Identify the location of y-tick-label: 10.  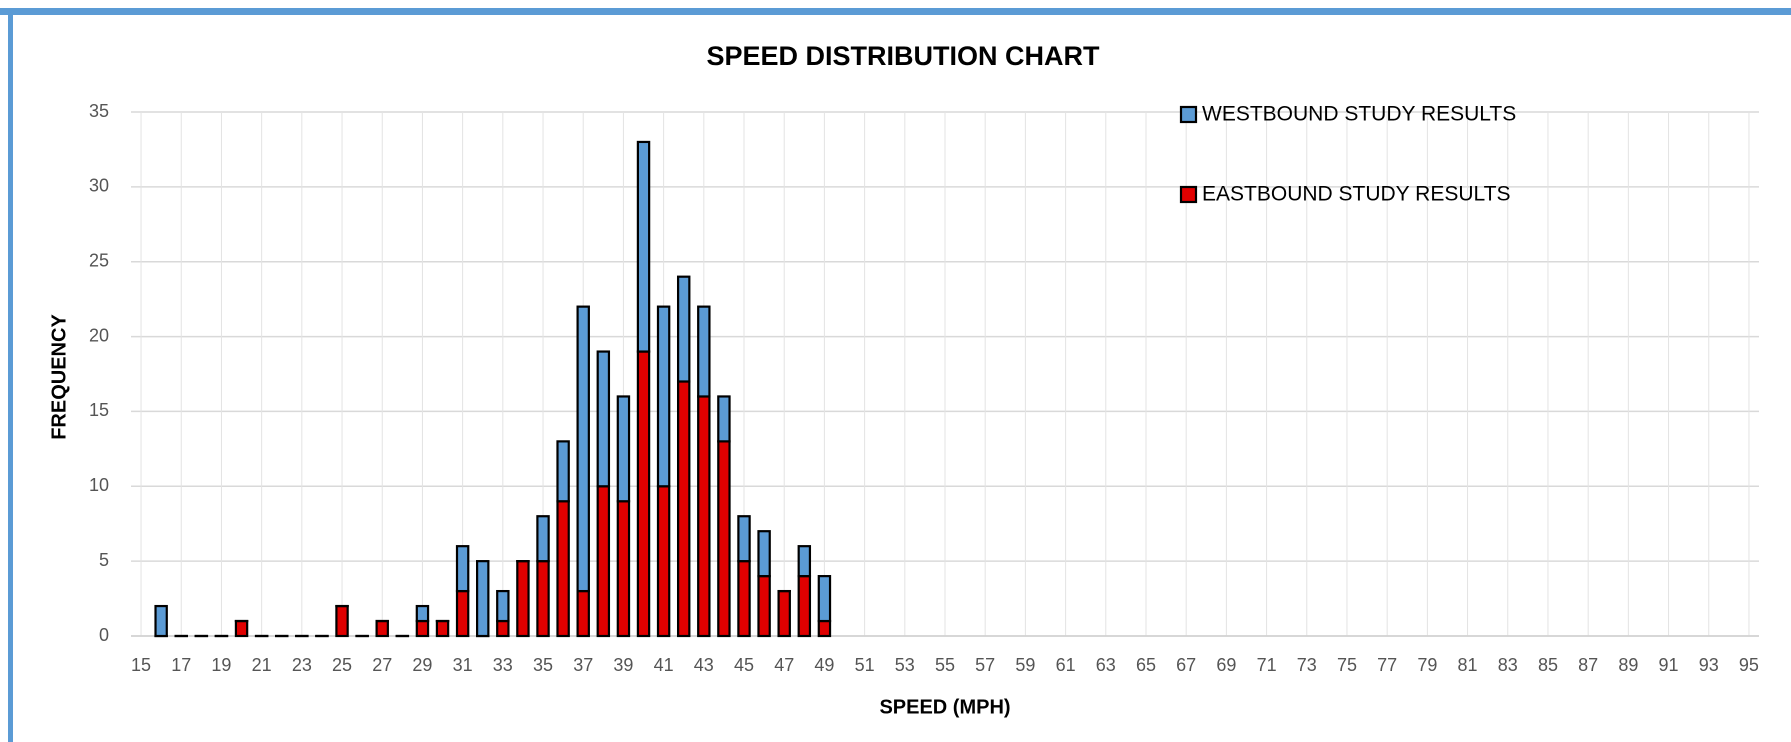
(99, 485).